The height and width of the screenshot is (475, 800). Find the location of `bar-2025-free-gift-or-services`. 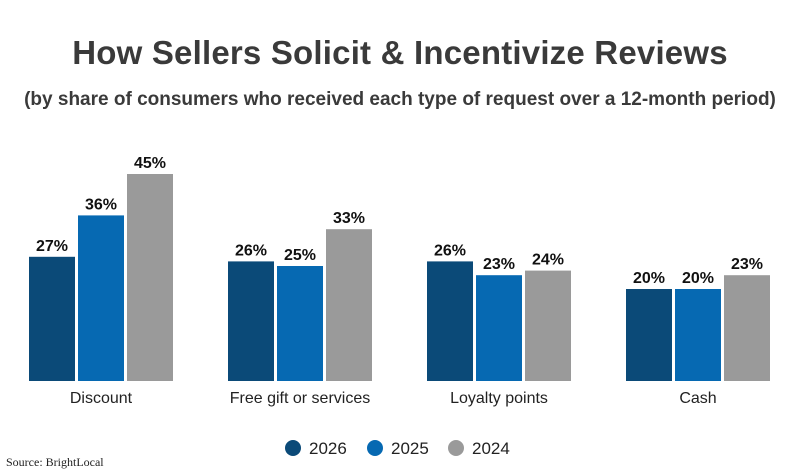

bar-2025-free-gift-or-services is located at coordinates (300, 323).